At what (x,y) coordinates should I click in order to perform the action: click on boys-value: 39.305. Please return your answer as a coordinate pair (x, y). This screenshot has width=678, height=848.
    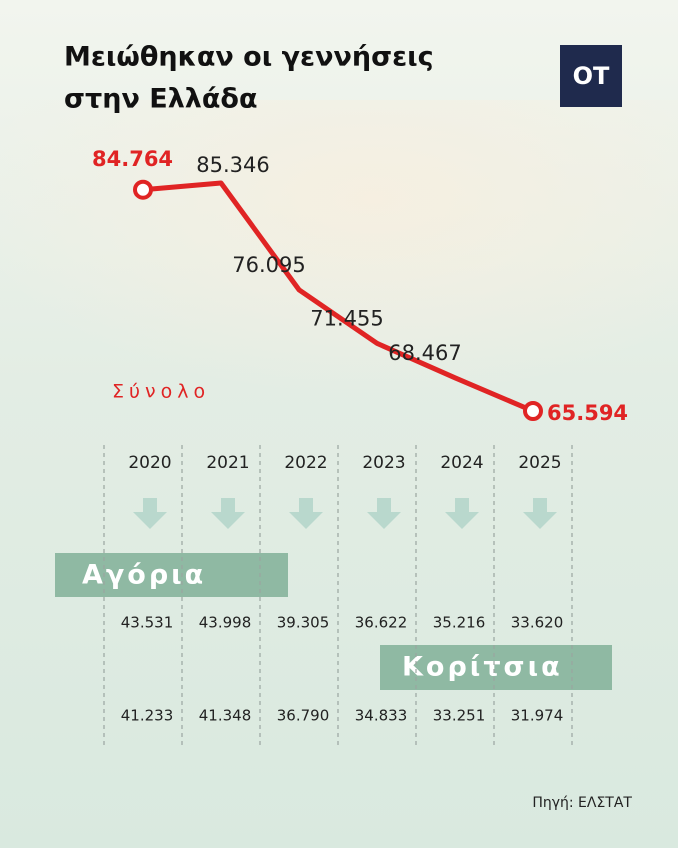
    Looking at the image, I should click on (303, 623).